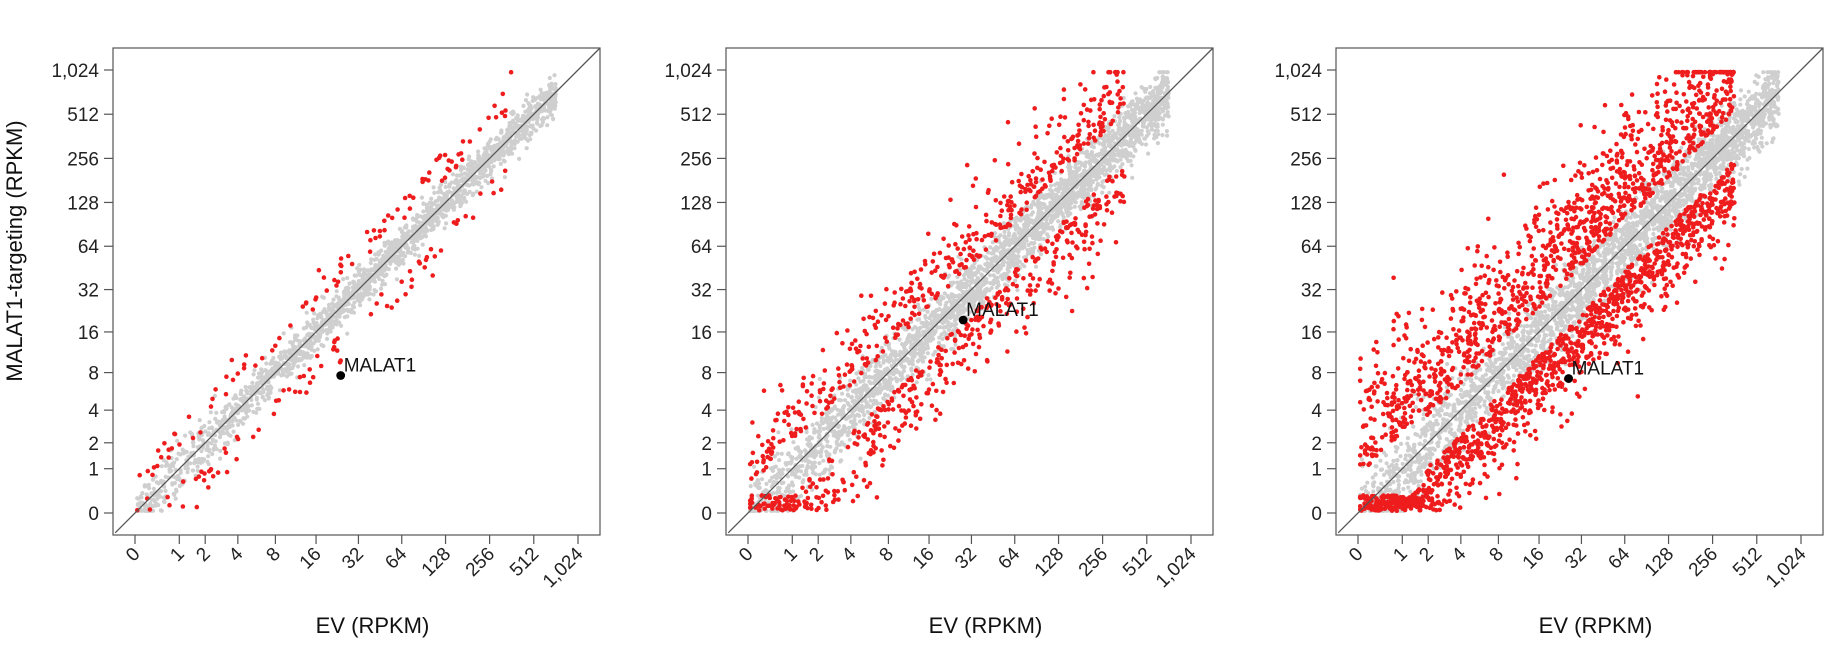 The width and height of the screenshot is (1831, 651). I want to click on y-tick-label: 32, so click(88, 291).